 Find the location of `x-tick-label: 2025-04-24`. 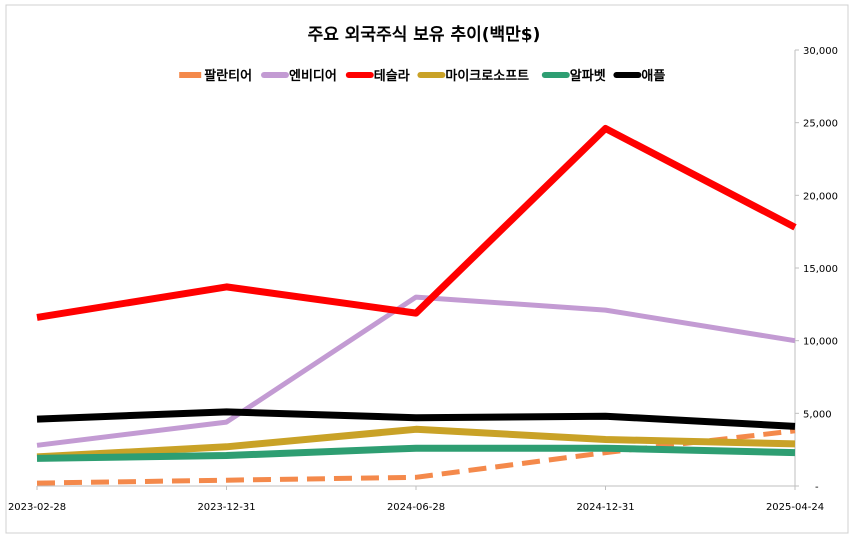

x-tick-label: 2025-04-24 is located at coordinates (795, 507).